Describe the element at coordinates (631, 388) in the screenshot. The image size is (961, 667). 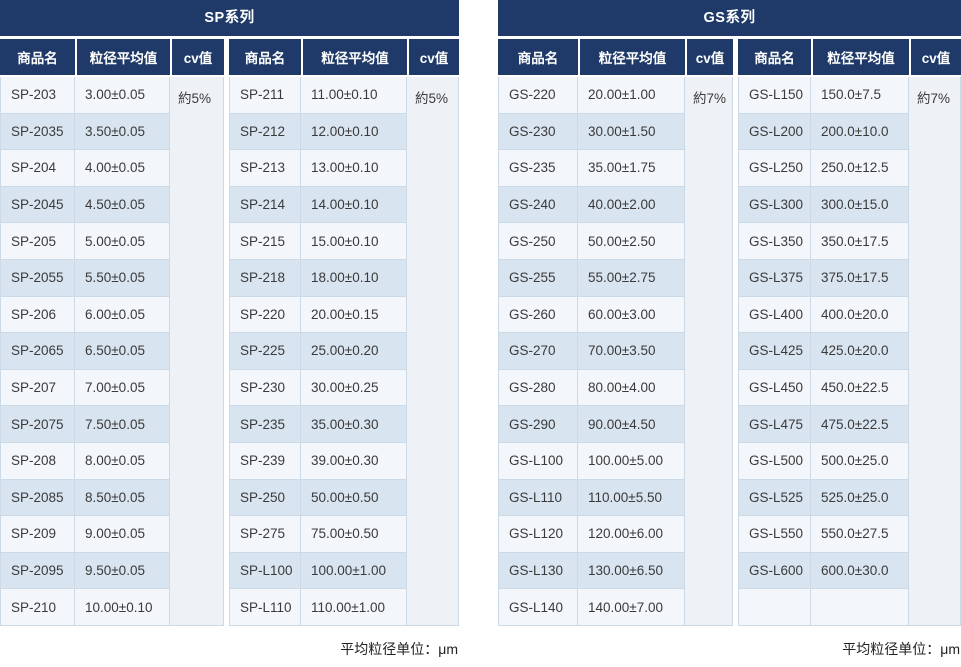
I see `avg-particle-size-cell: 80.00±4.00` at that location.